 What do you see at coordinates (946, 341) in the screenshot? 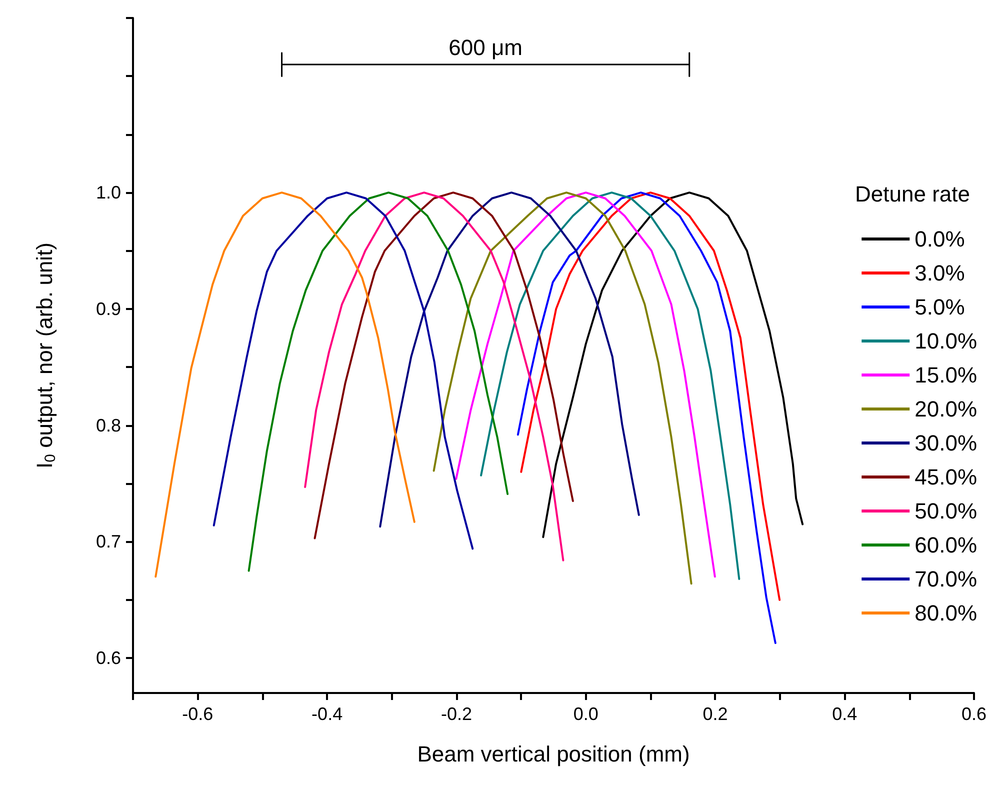
I see `legend-label: 10.0%` at bounding box center [946, 341].